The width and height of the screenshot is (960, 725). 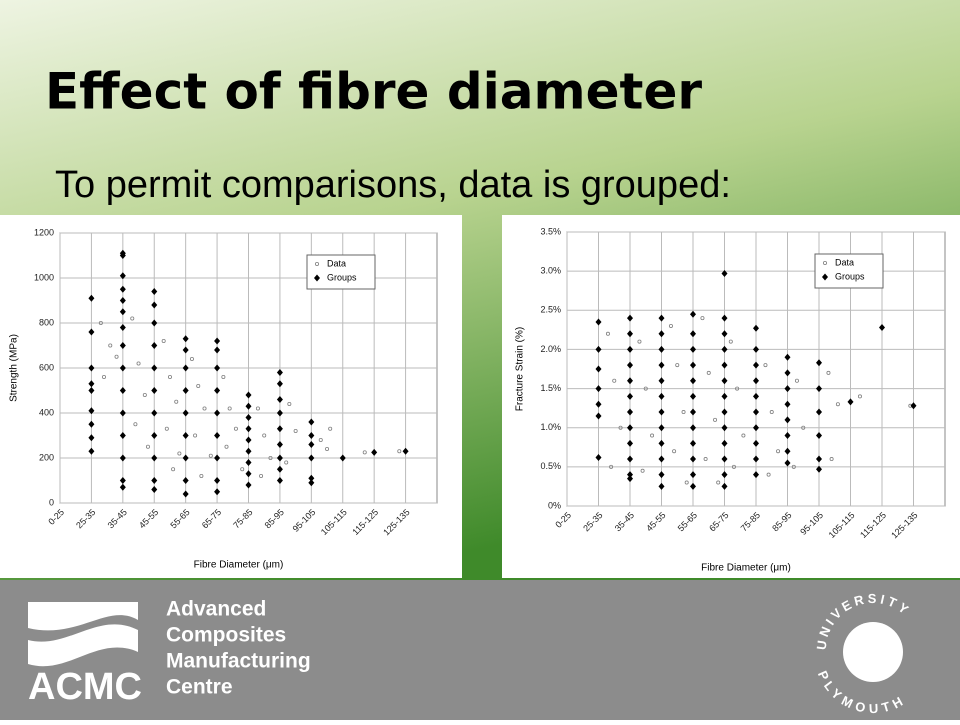 What do you see at coordinates (550, 388) in the screenshot?
I see `y-tick-label: 1.5%` at bounding box center [550, 388].